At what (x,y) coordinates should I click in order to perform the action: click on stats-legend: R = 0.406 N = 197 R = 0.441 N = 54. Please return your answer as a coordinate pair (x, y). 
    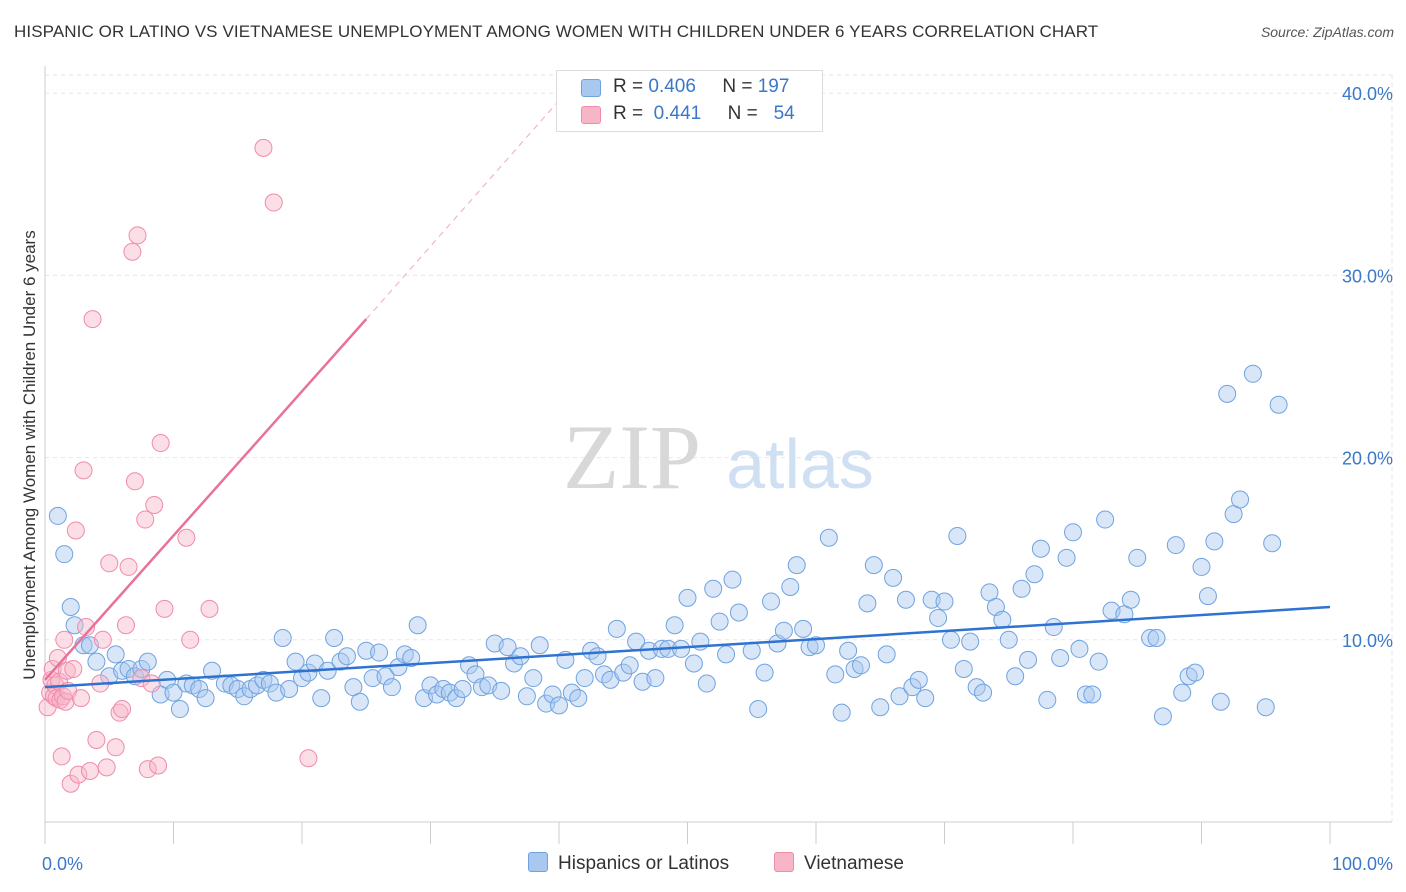
    Looking at the image, I should click on (689, 101).